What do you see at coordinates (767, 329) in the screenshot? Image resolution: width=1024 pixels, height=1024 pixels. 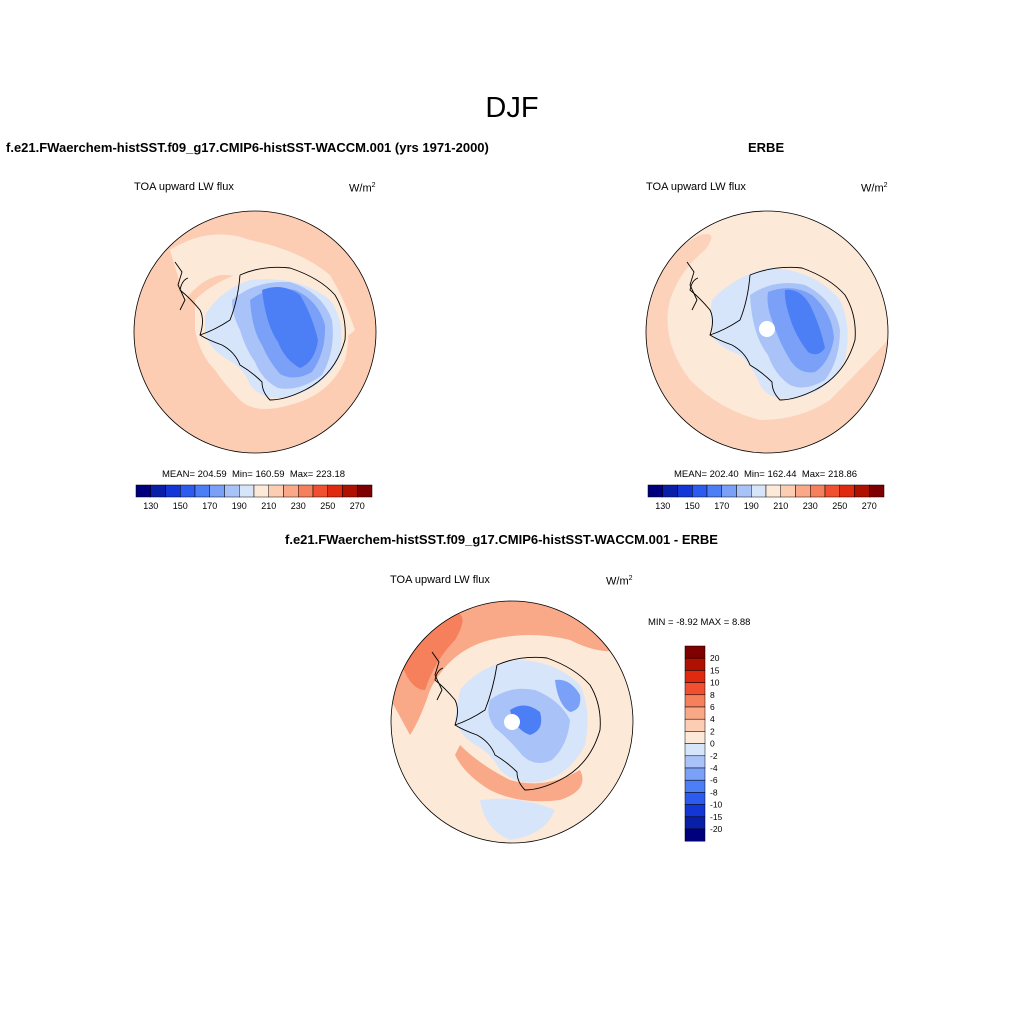 I see `obs-pole-hole` at bounding box center [767, 329].